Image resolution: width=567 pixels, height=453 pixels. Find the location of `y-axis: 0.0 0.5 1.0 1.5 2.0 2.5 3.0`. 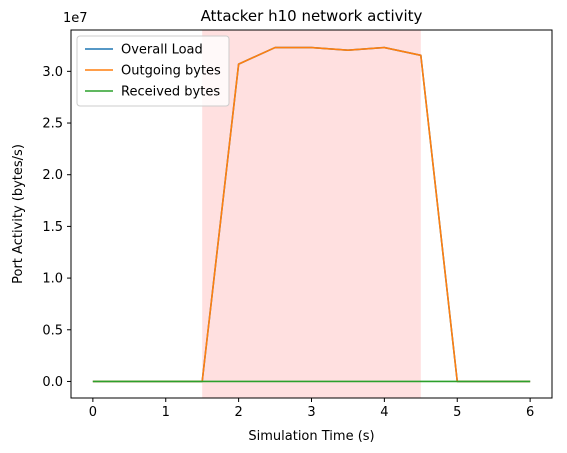

y-axis: 0.0 0.5 1.0 1.5 2.0 2.5 3.0 is located at coordinates (56, 227).